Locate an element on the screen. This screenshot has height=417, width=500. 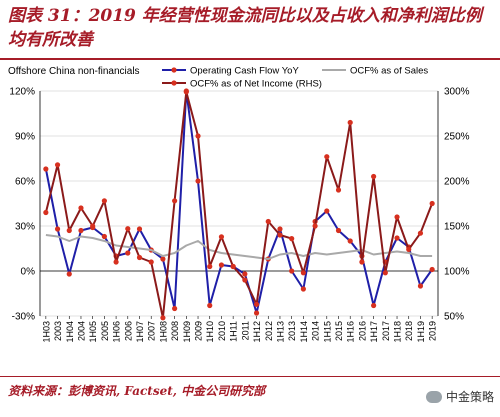
x-tick-label: 1H05 is located at coordinates (93, 332).